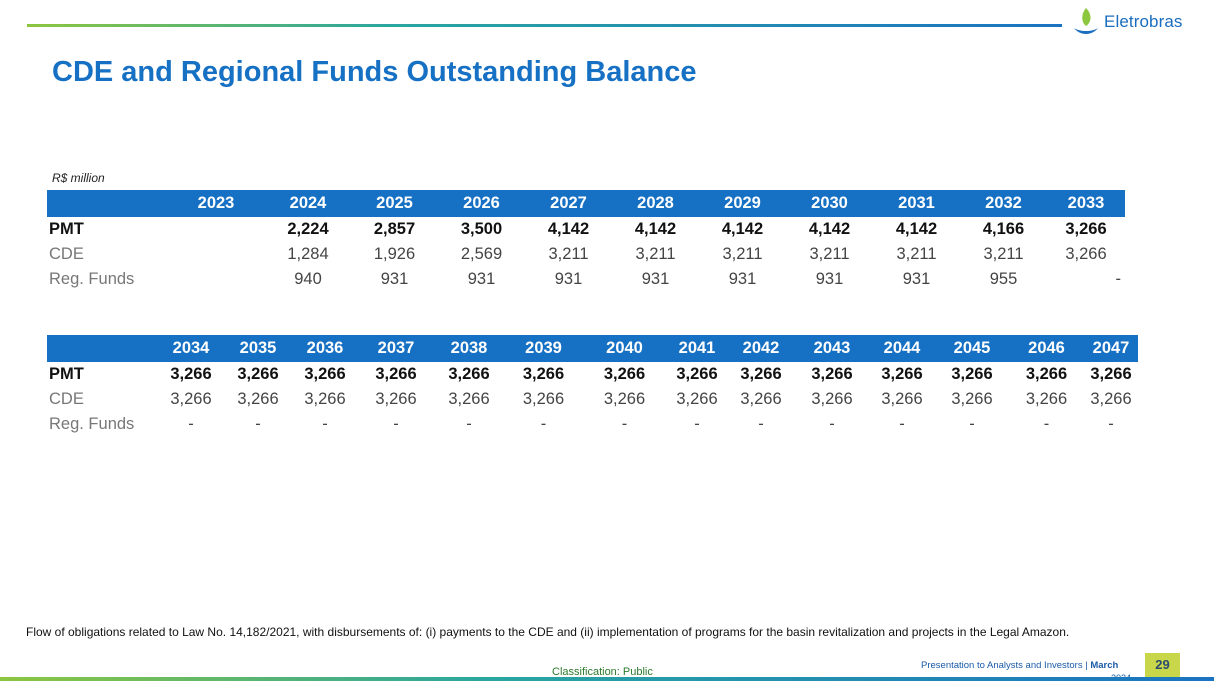  What do you see at coordinates (481, 254) in the screenshot?
I see `value-cell: 2,569` at bounding box center [481, 254].